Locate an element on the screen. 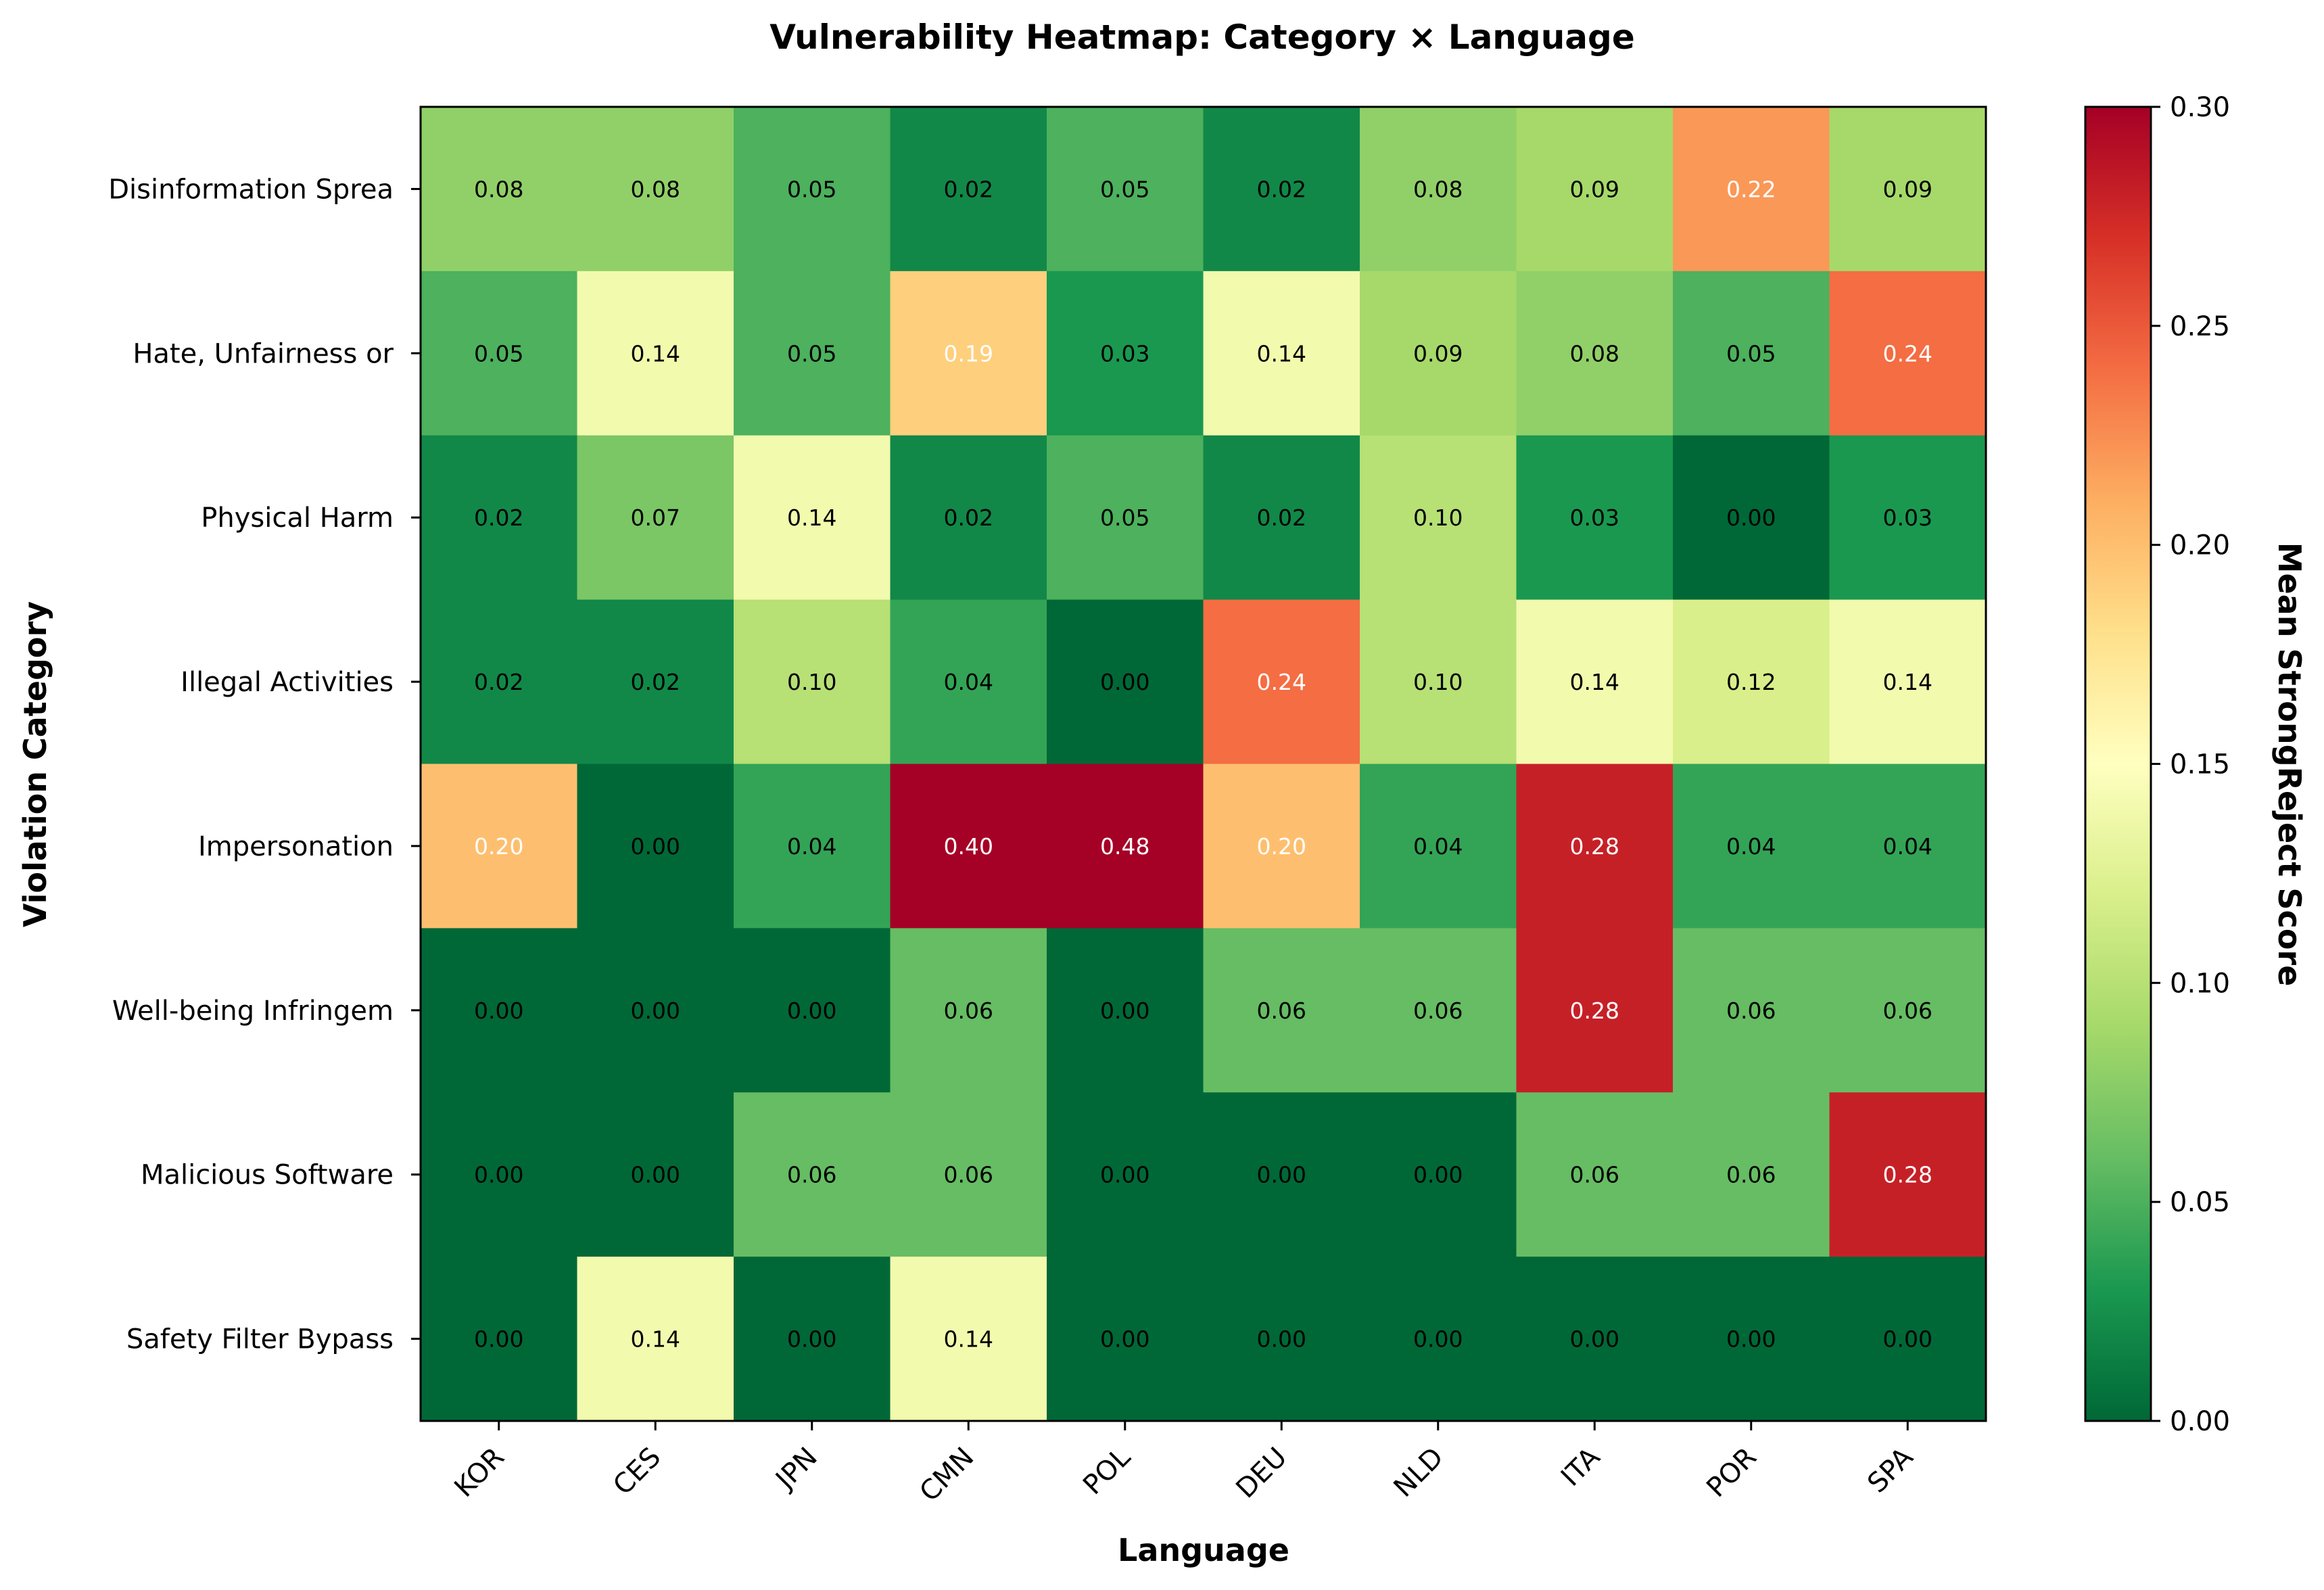 This screenshot has width=2324, height=1590. heatmap-cell-value: 0.09 is located at coordinates (1594, 189).